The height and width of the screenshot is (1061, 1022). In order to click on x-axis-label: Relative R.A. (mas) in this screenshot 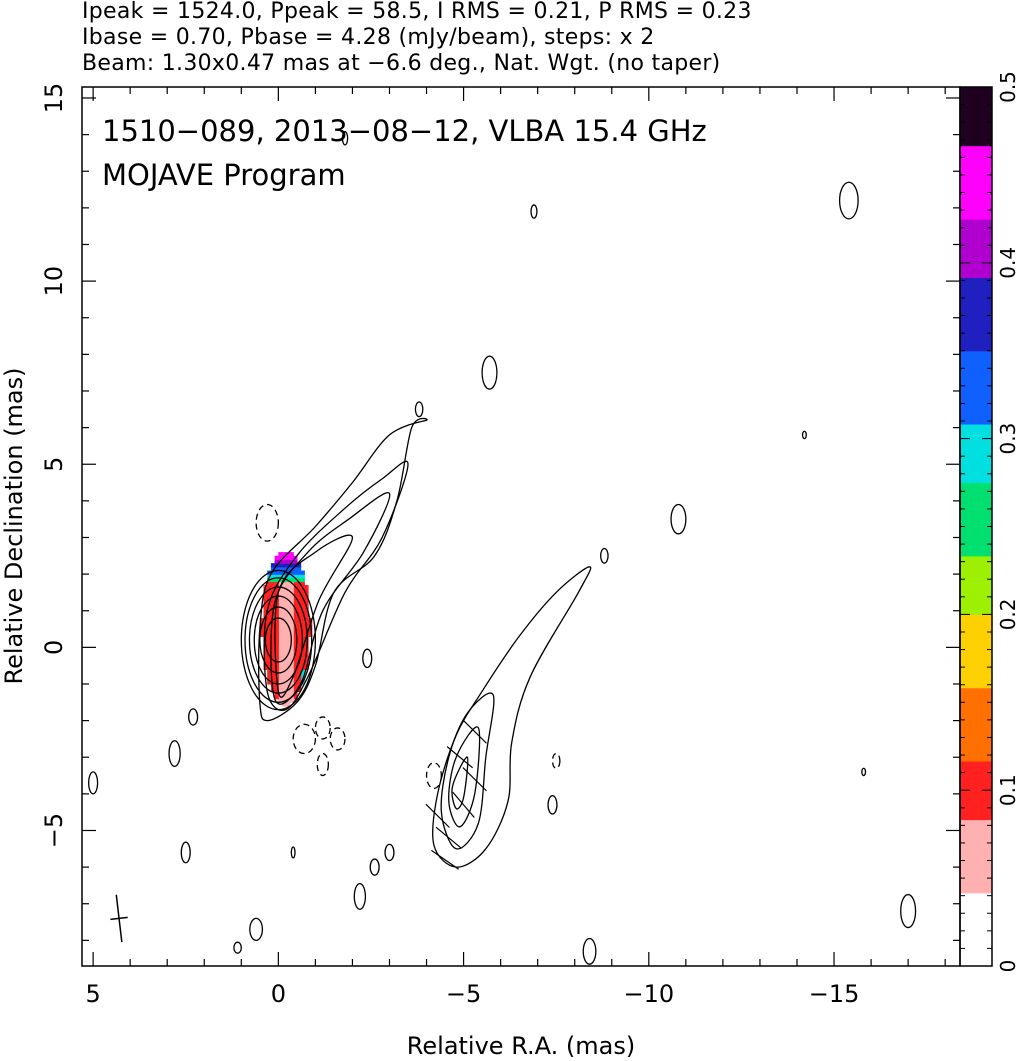, I will do `click(521, 1046)`.